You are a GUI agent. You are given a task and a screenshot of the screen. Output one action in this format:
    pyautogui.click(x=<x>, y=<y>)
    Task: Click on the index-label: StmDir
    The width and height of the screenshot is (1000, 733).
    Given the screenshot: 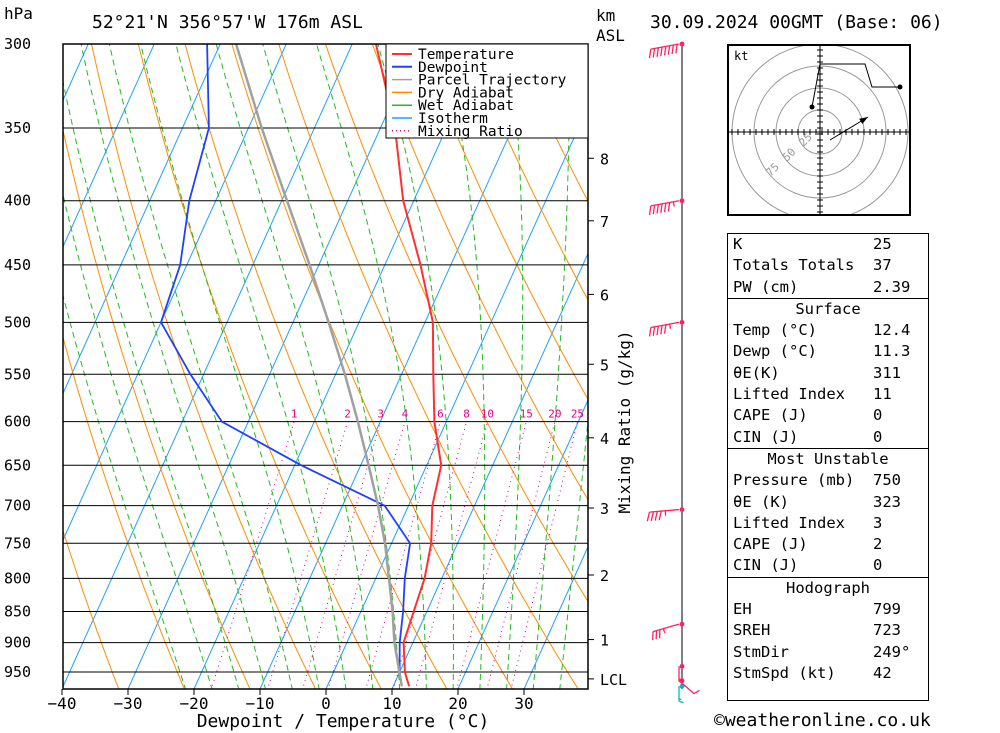 What is the action you would take?
    pyautogui.click(x=761, y=651)
    